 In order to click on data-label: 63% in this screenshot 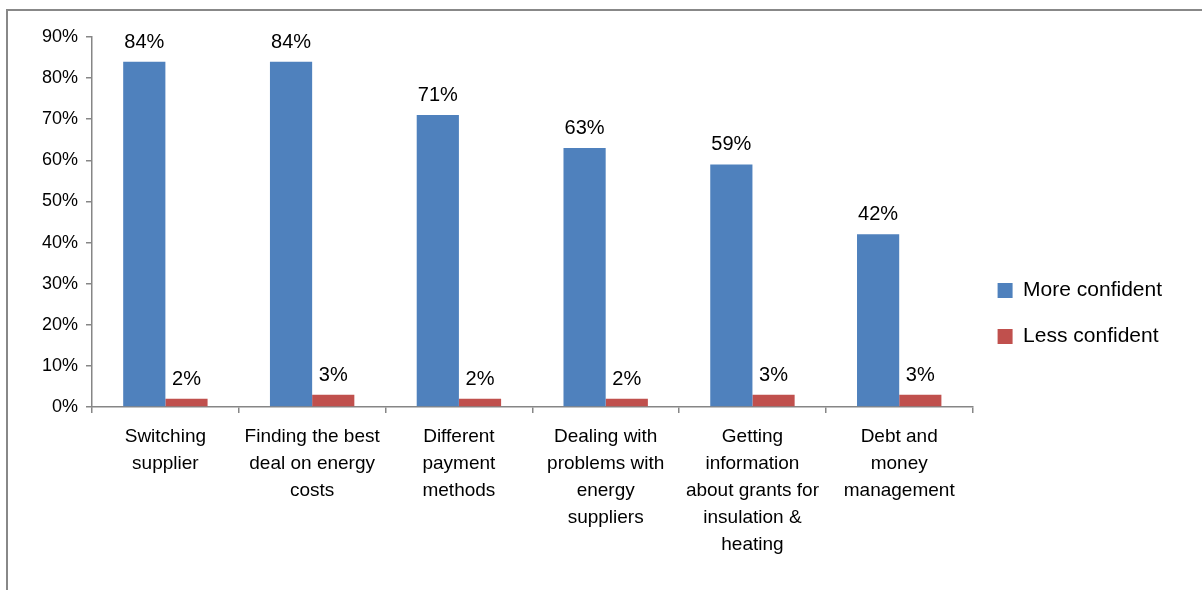, I will do `click(584, 127)`.